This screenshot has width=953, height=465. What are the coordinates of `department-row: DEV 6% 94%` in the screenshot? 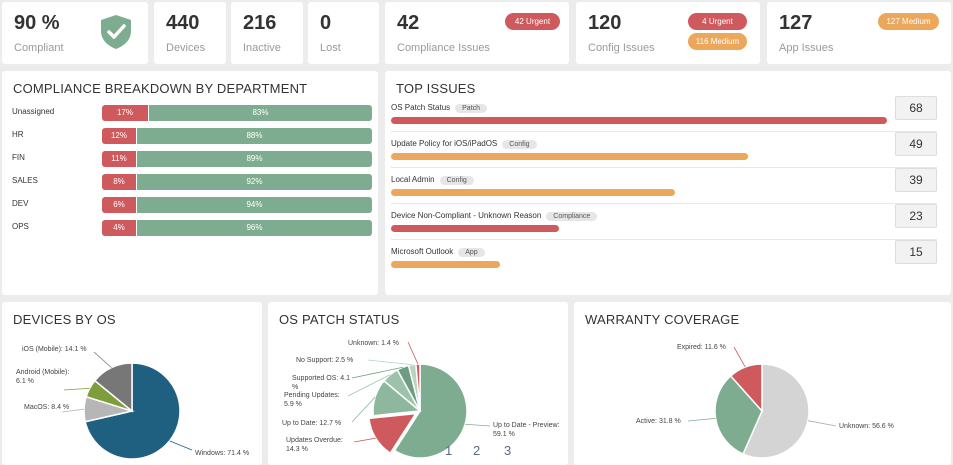 It's located at (192, 206).